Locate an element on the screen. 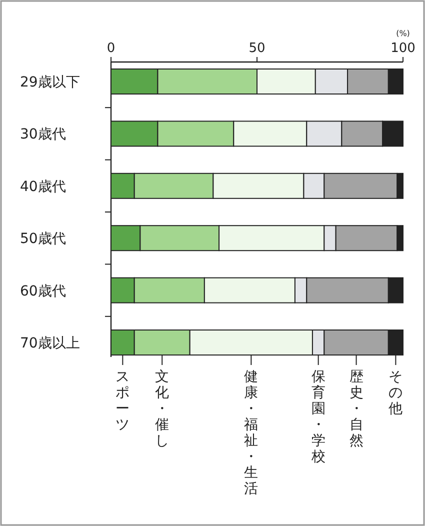 This screenshot has width=425, height=526. x-tick-label: 100 is located at coordinates (403, 48).